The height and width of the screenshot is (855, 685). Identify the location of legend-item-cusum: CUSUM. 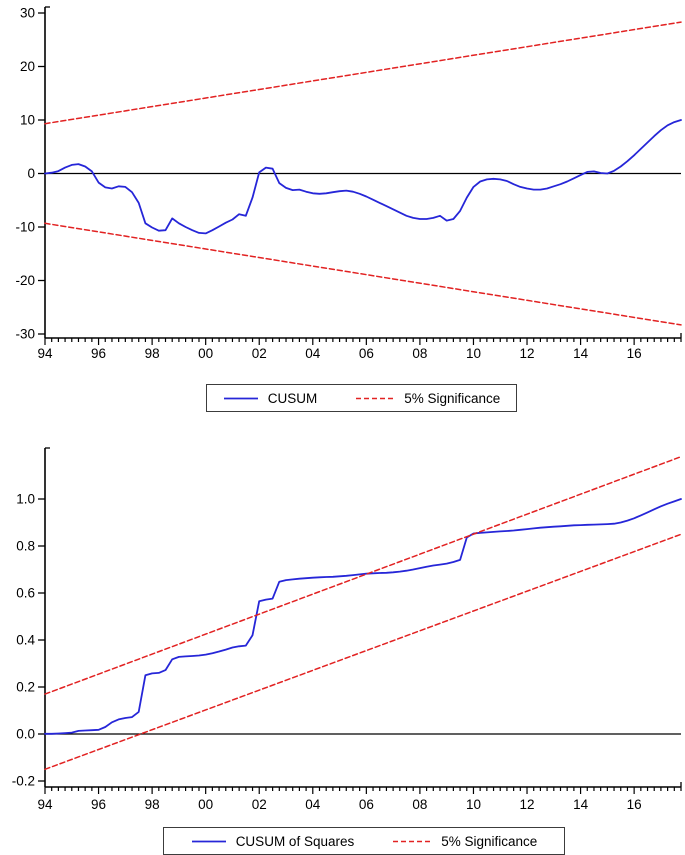
(270, 398).